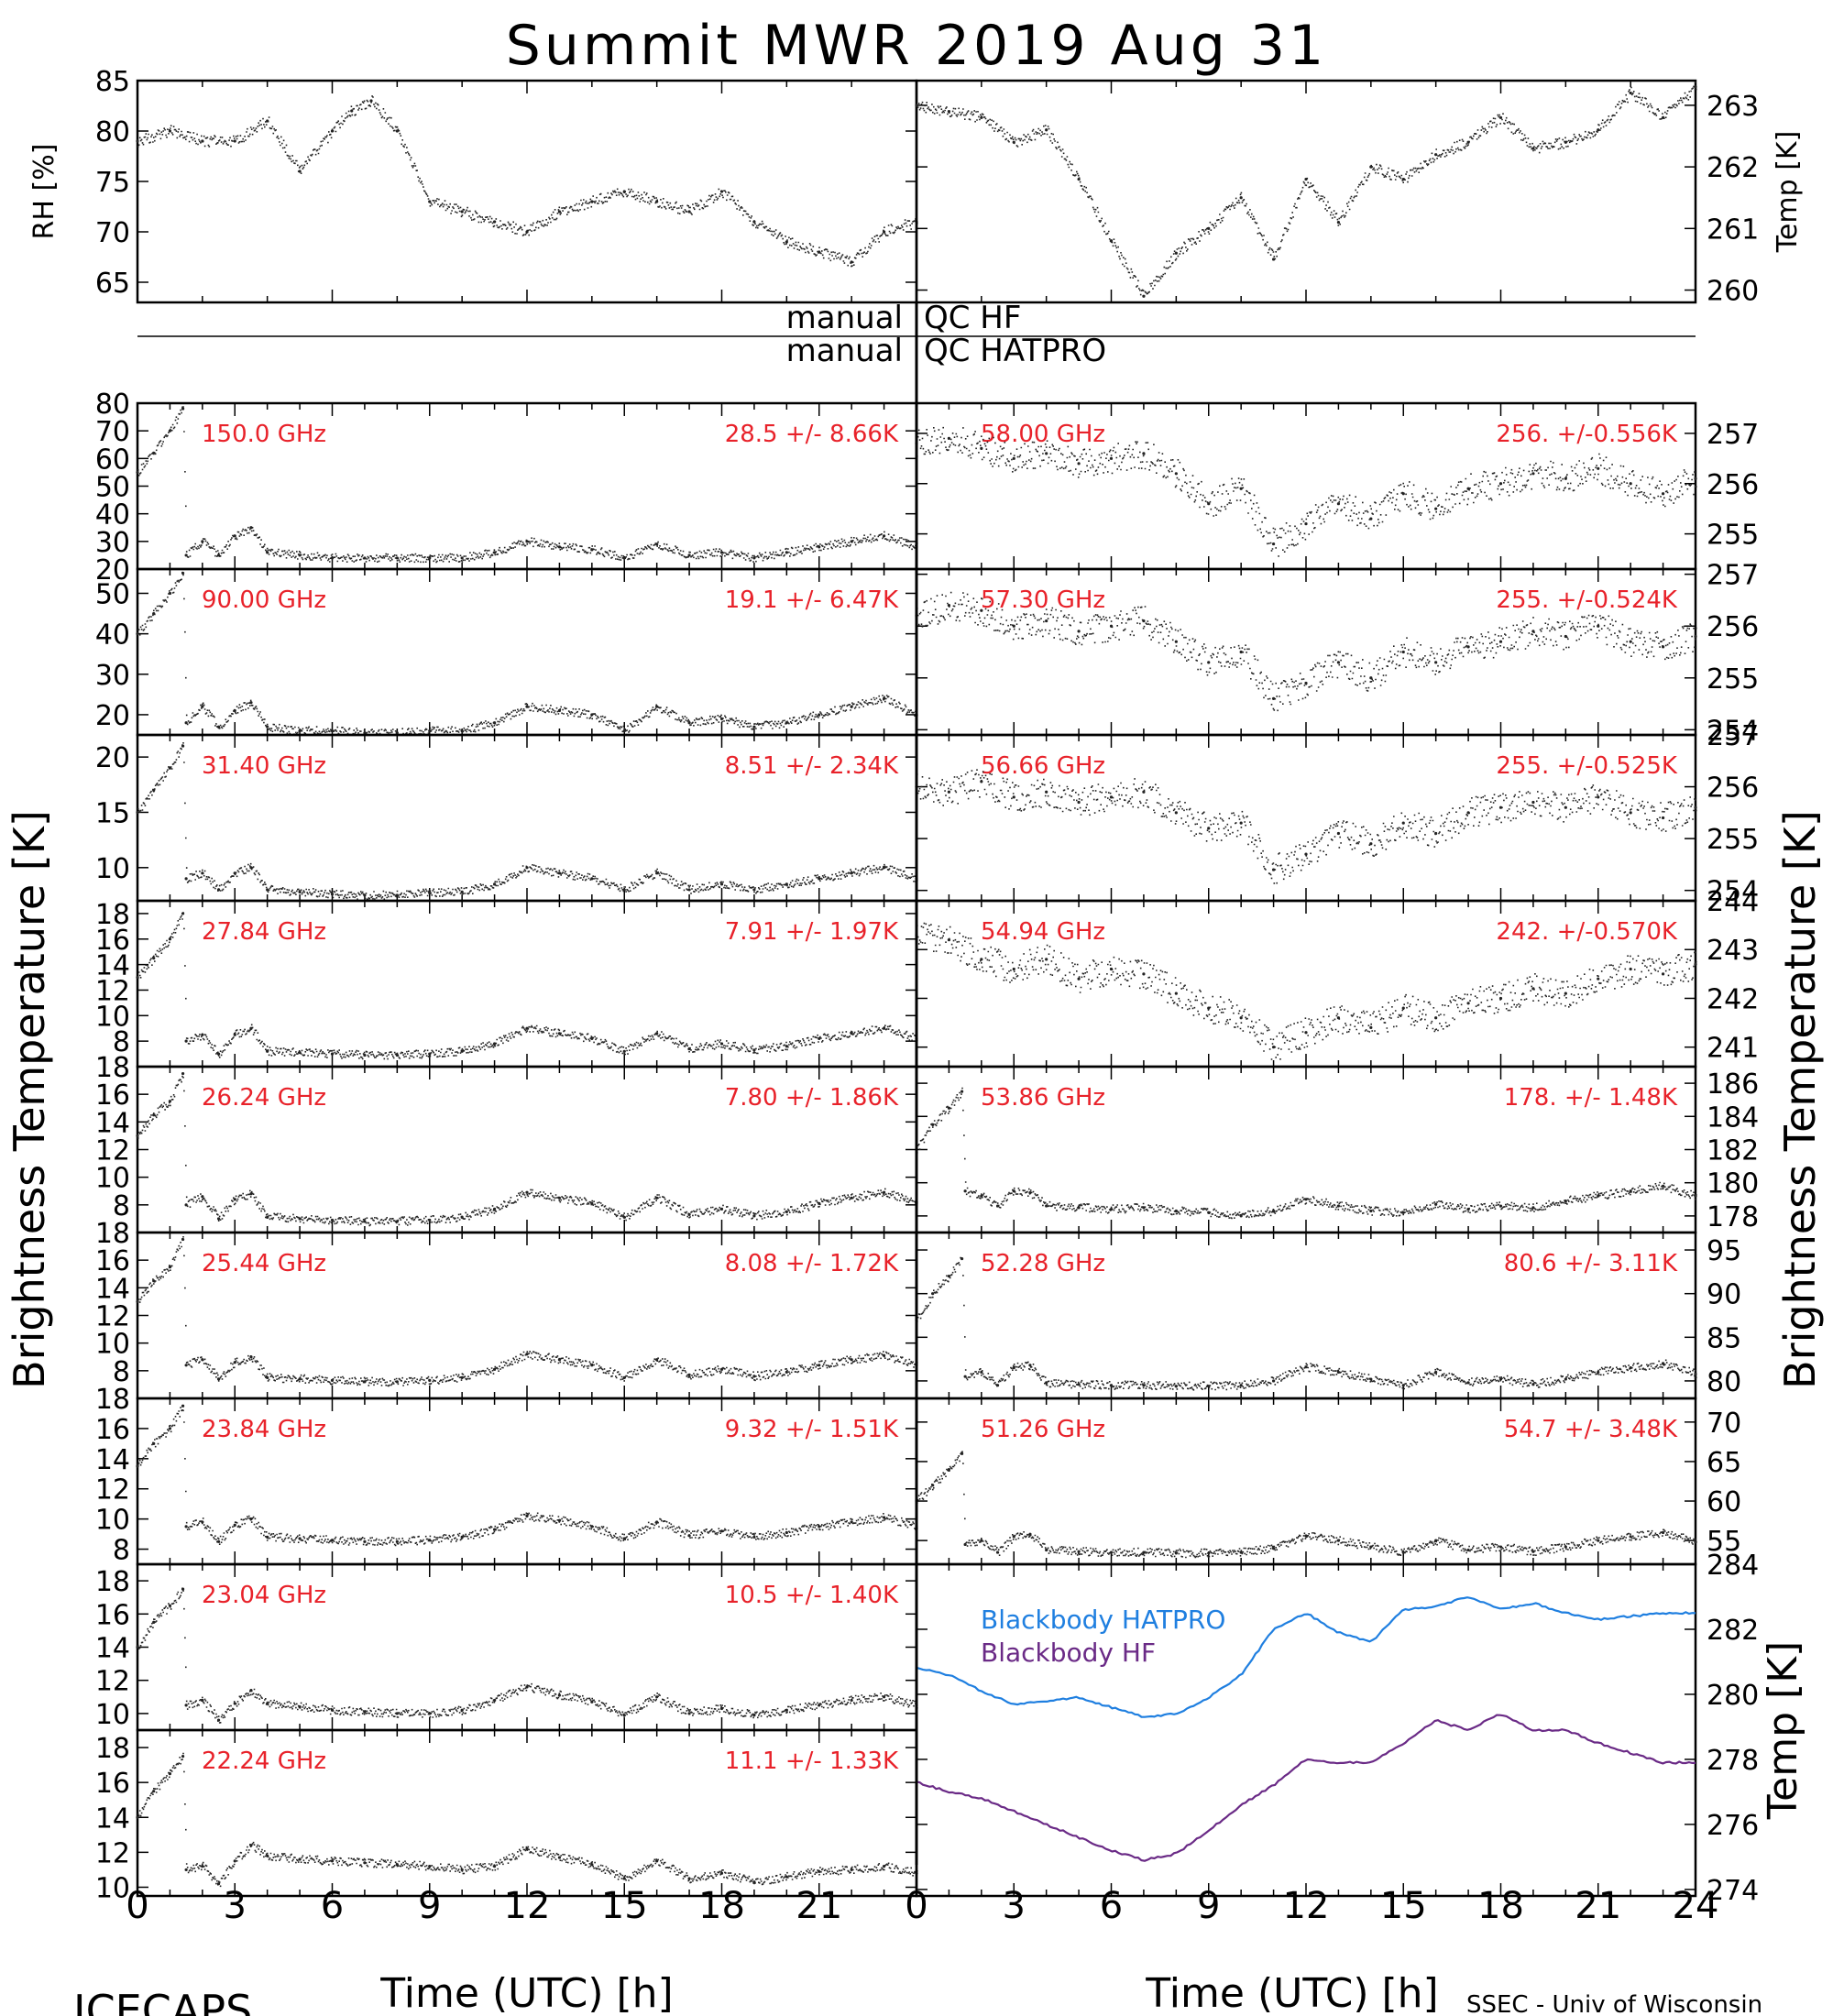  Describe the element at coordinates (264, 766) in the screenshot. I see `channel-label: 31.40 GHz` at that location.